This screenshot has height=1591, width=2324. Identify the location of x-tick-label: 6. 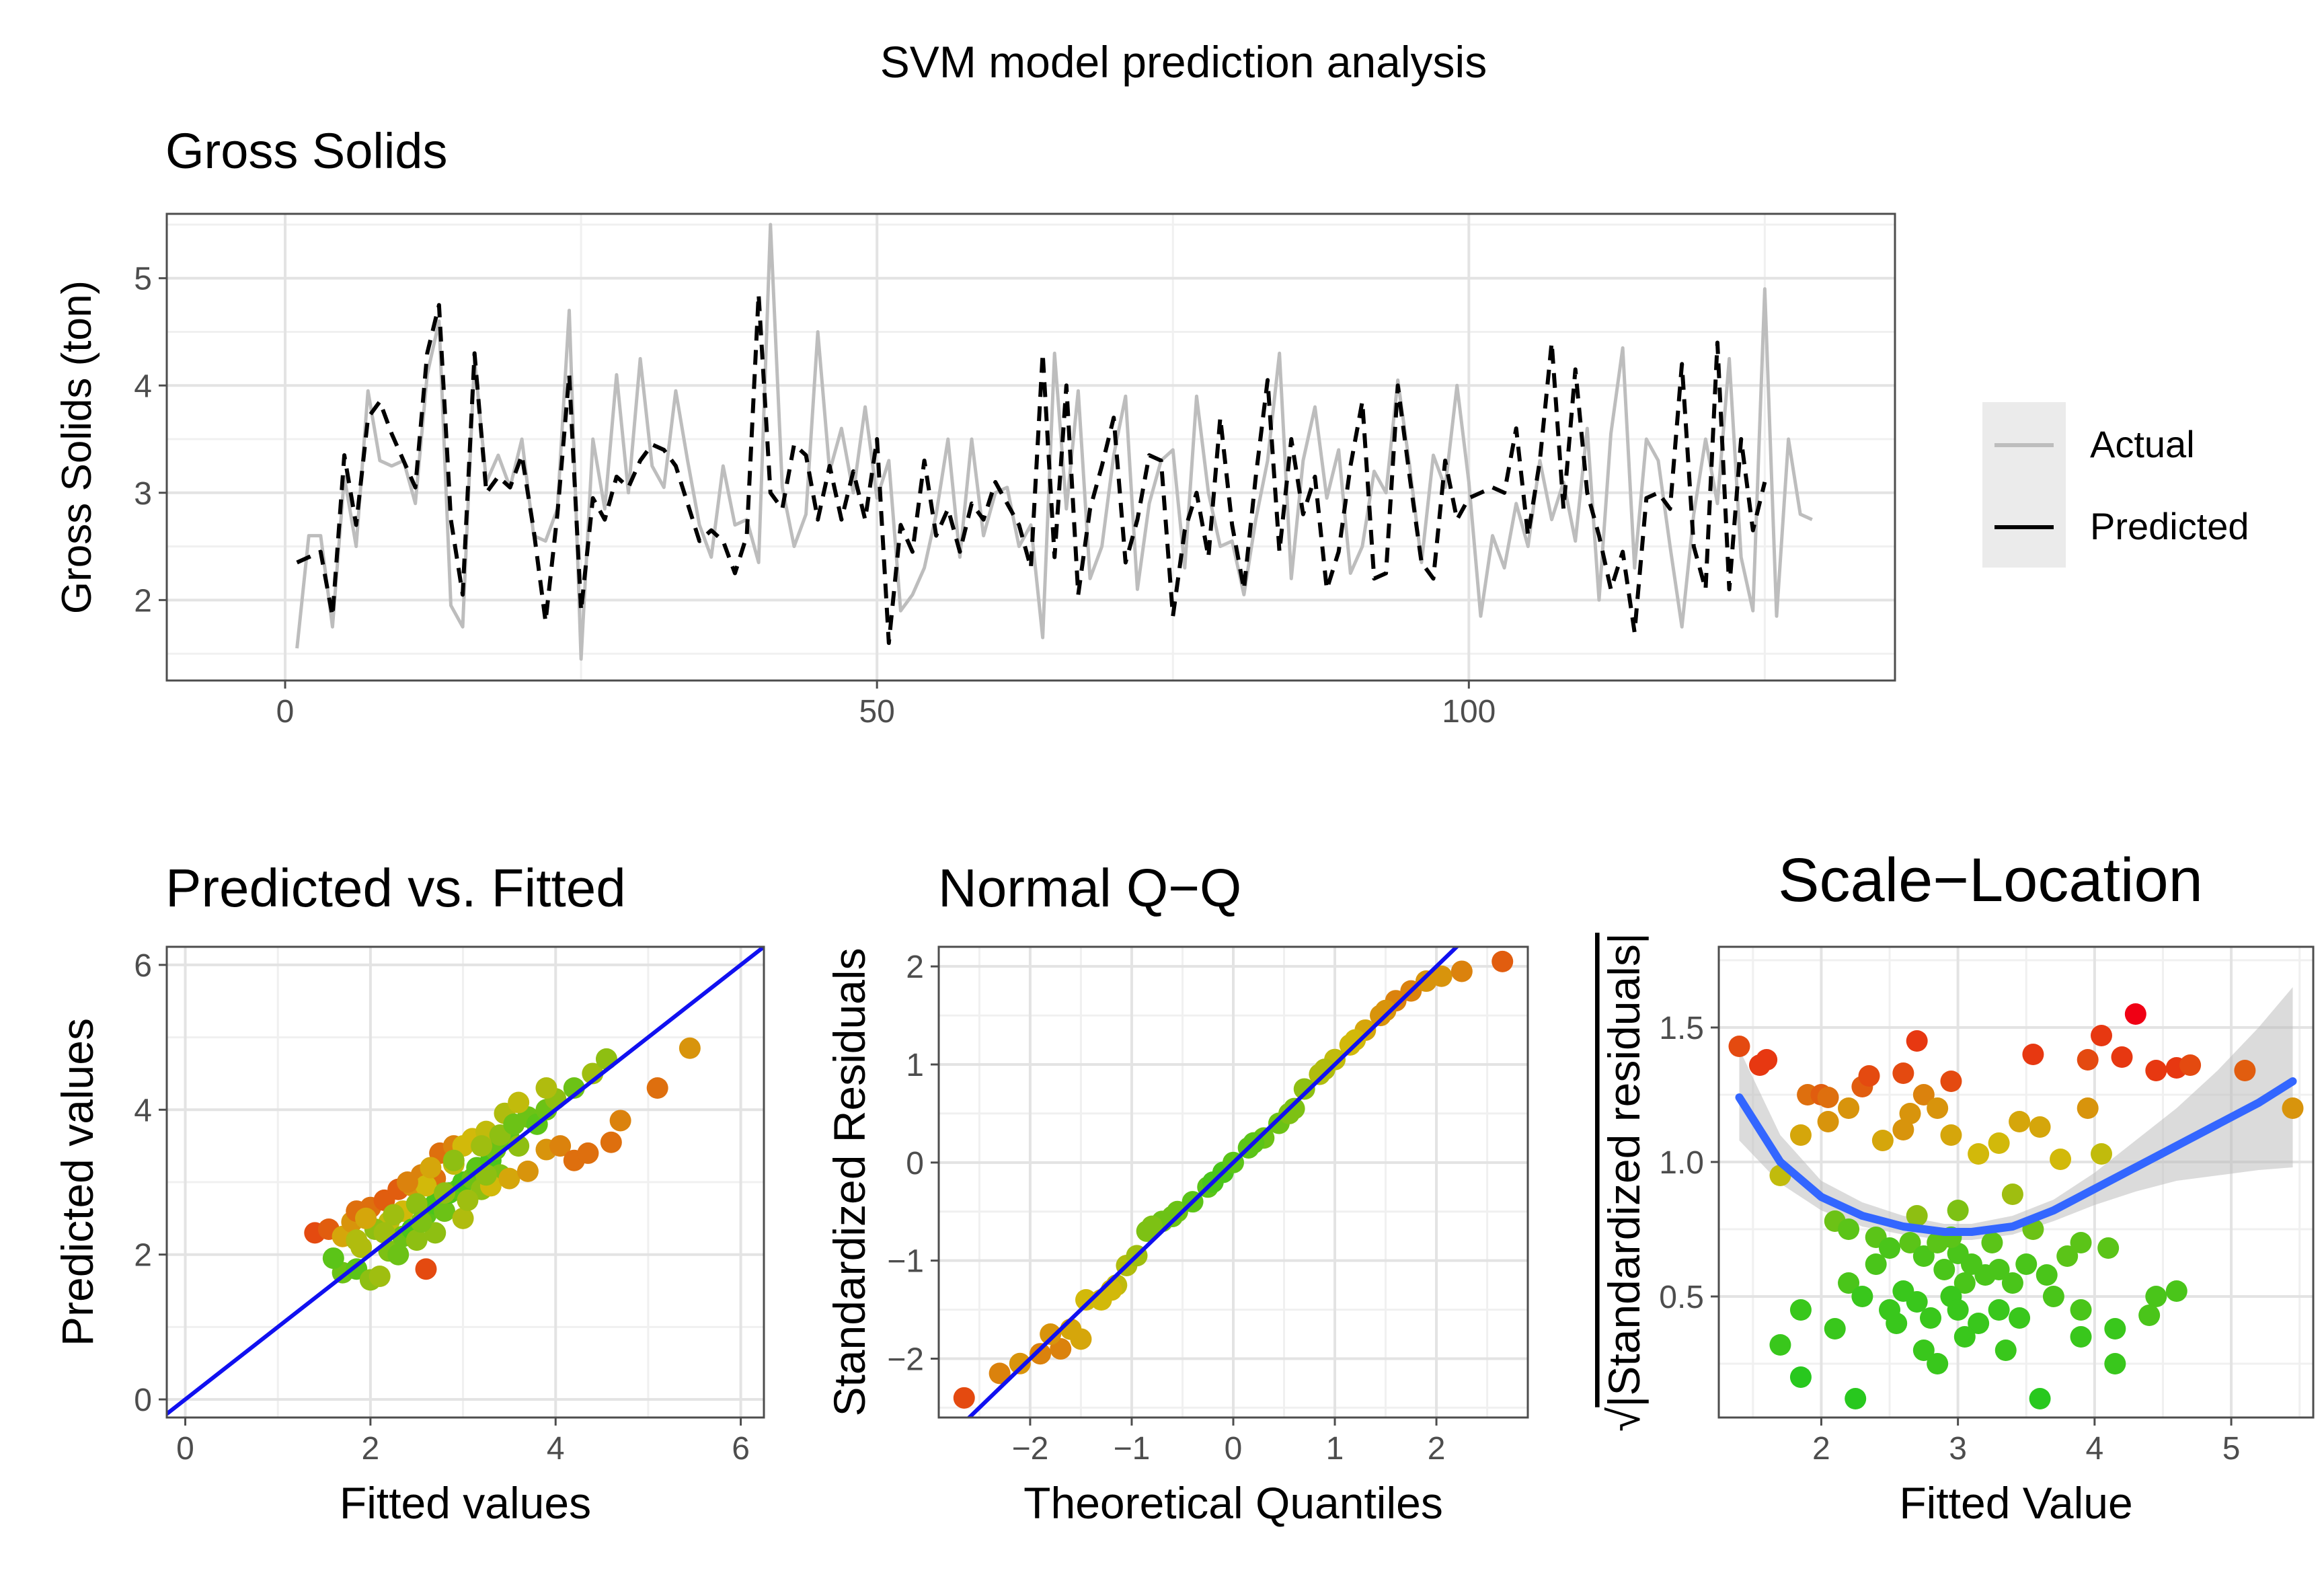
(741, 1449).